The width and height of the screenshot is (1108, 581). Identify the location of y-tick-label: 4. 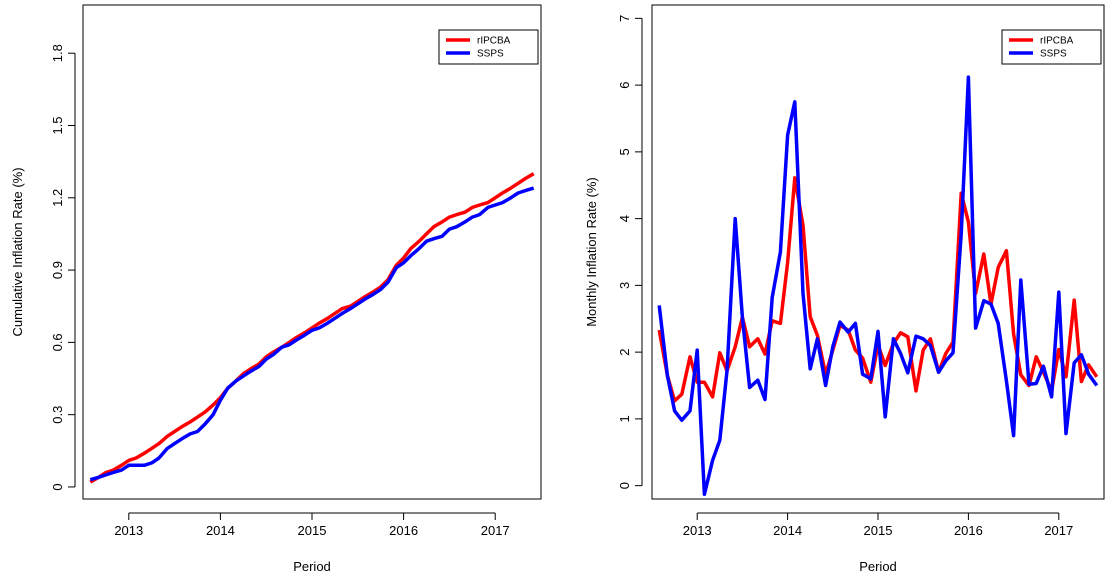
(624, 218).